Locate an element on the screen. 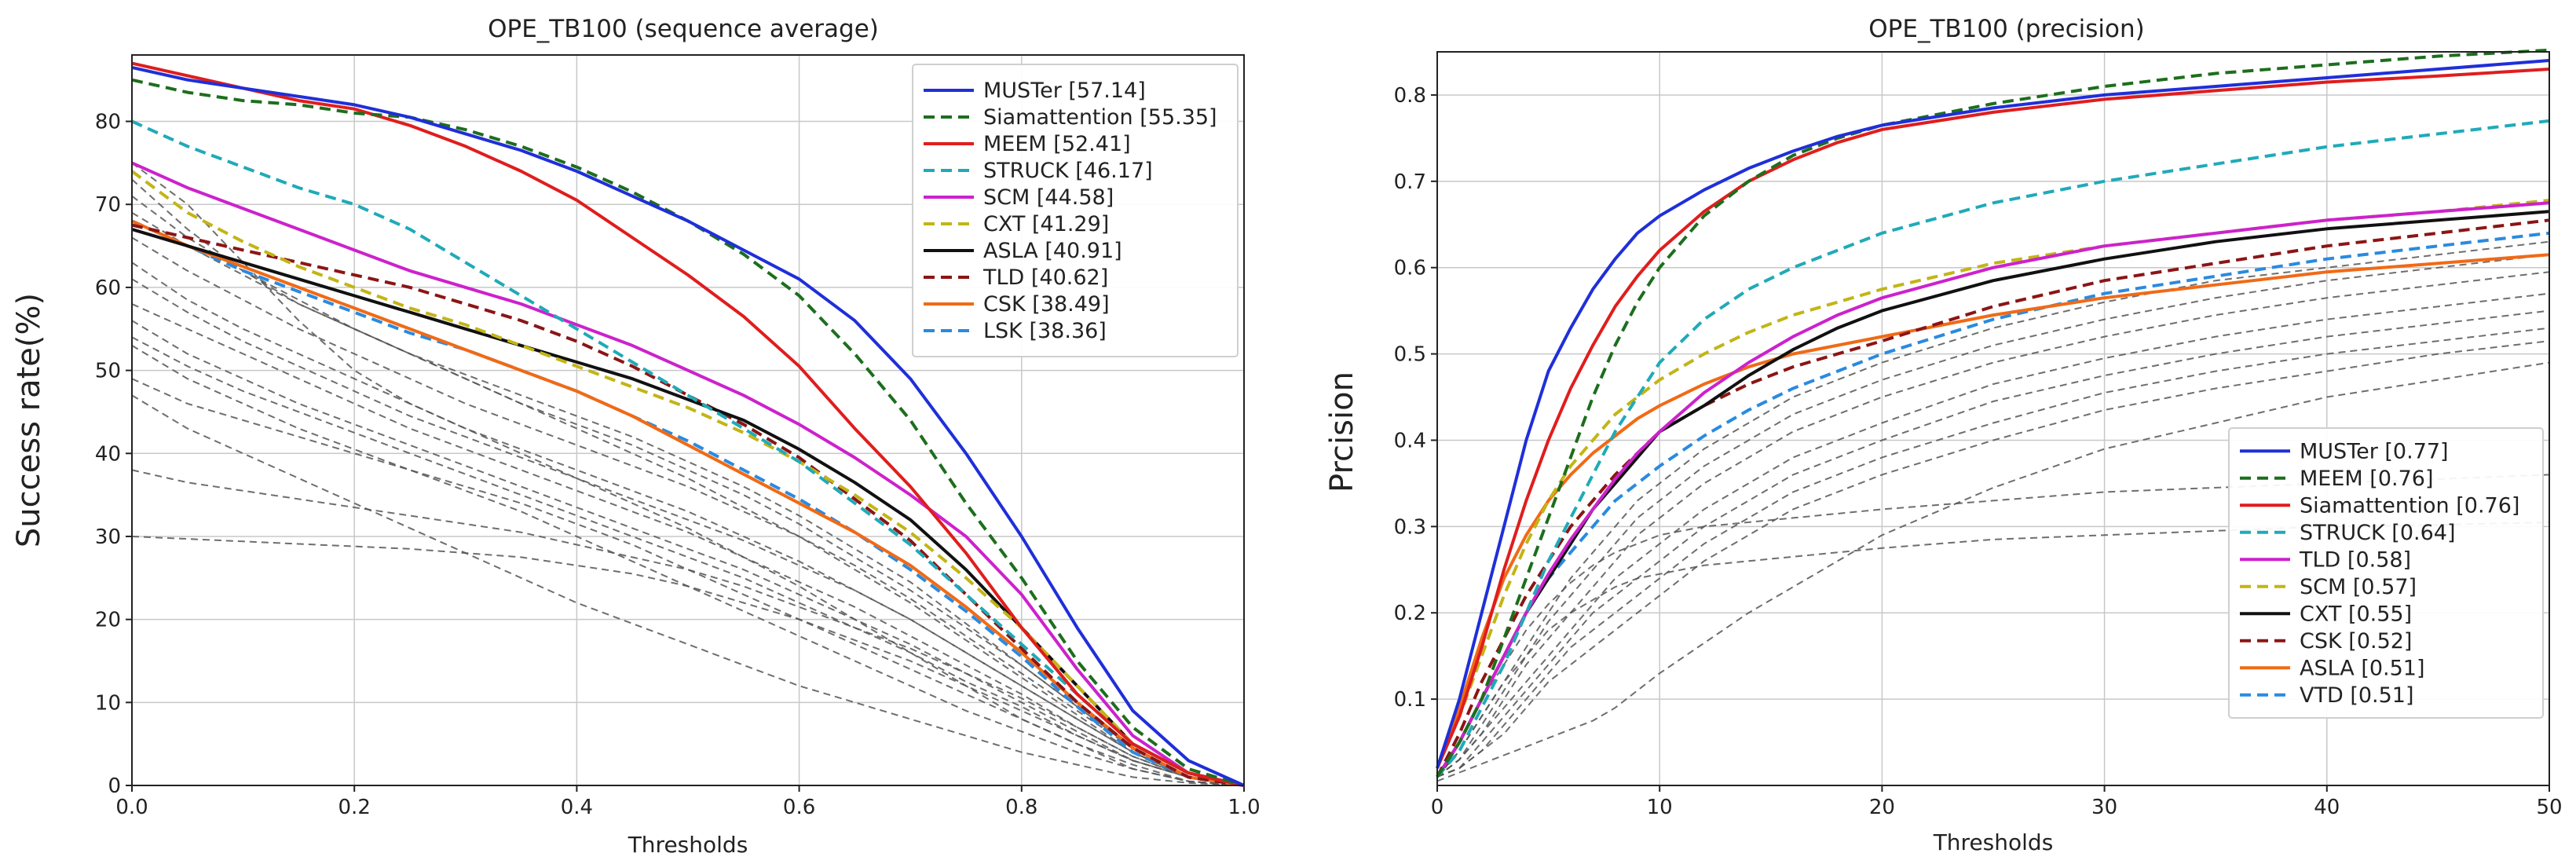 Image resolution: width=2576 pixels, height=864 pixels. y-tick-label: 50 is located at coordinates (108, 371).